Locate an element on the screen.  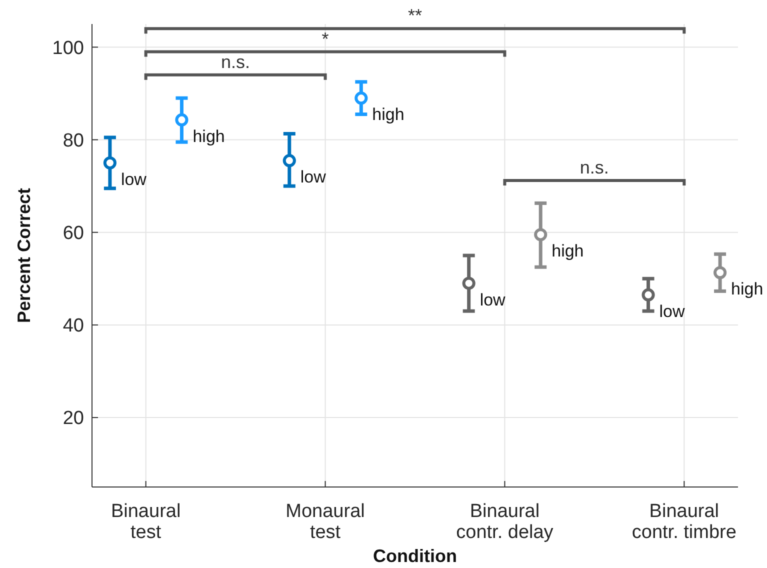
x-tick-label: Binaural contr. delay is located at coordinates (505, 522).